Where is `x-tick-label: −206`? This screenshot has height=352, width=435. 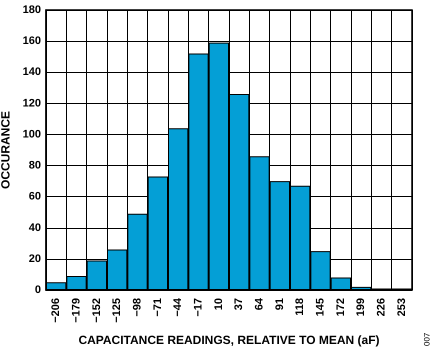 x-tick-label: −206 is located at coordinates (56, 310).